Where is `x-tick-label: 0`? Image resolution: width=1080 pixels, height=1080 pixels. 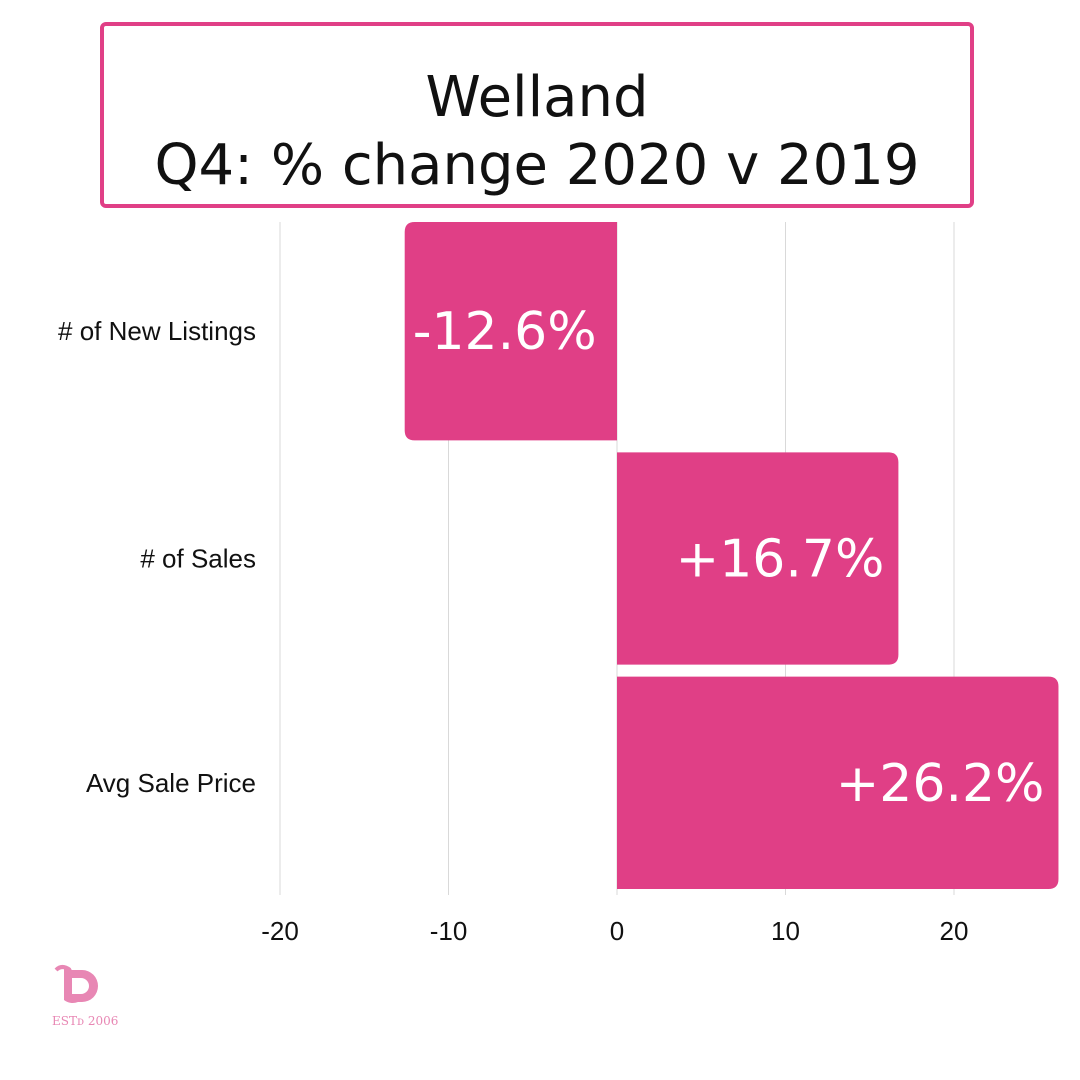 x-tick-label: 0 is located at coordinates (617, 931).